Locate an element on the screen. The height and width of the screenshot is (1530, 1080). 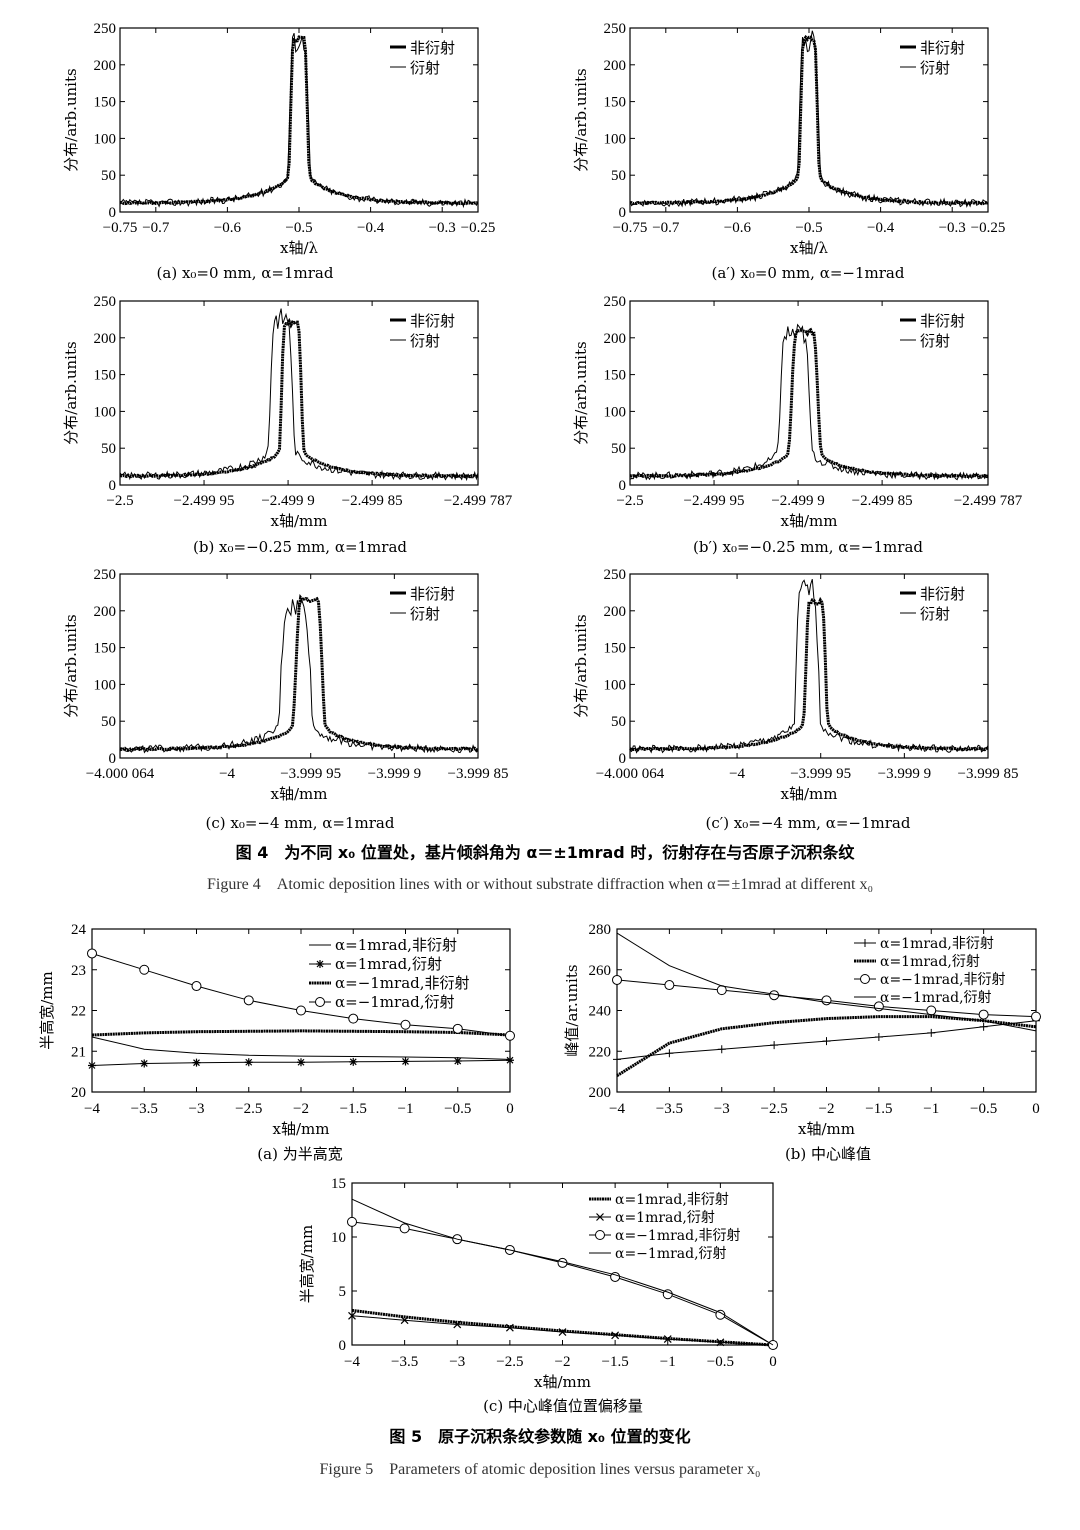
y-tick-label: 250 is located at coordinates (105, 575).